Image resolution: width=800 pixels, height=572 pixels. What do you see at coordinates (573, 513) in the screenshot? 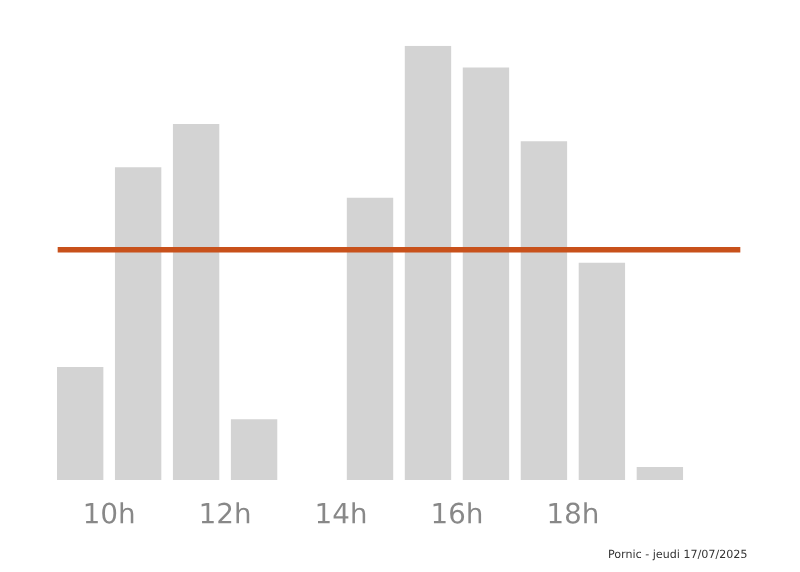
I see `x-tick-label: 18h` at bounding box center [573, 513].